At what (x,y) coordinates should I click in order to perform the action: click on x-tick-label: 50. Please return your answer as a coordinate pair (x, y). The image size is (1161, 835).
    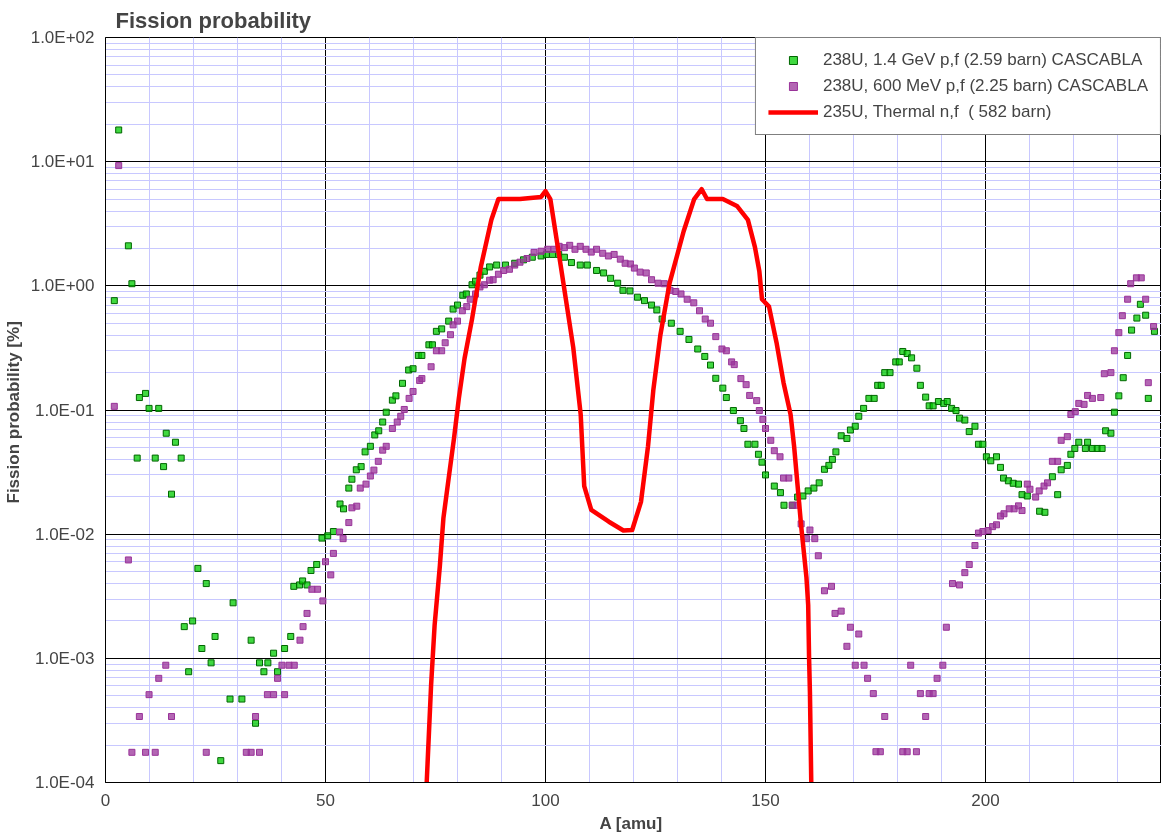
    Looking at the image, I should click on (325, 800).